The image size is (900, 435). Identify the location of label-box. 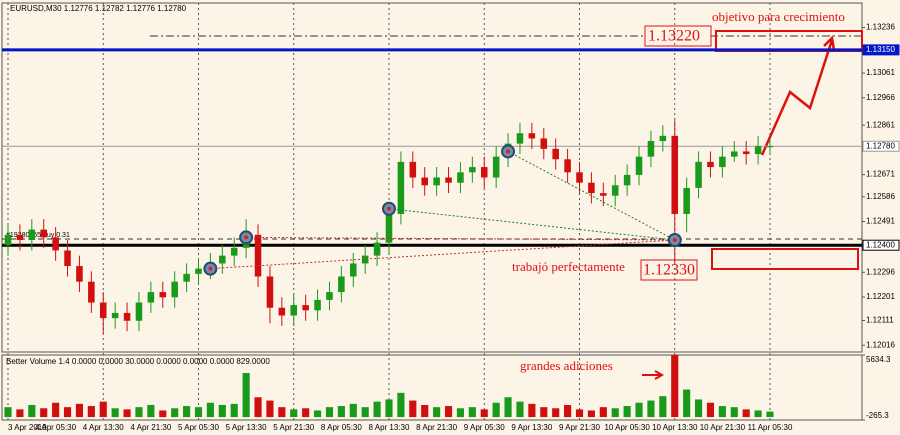
(678, 36).